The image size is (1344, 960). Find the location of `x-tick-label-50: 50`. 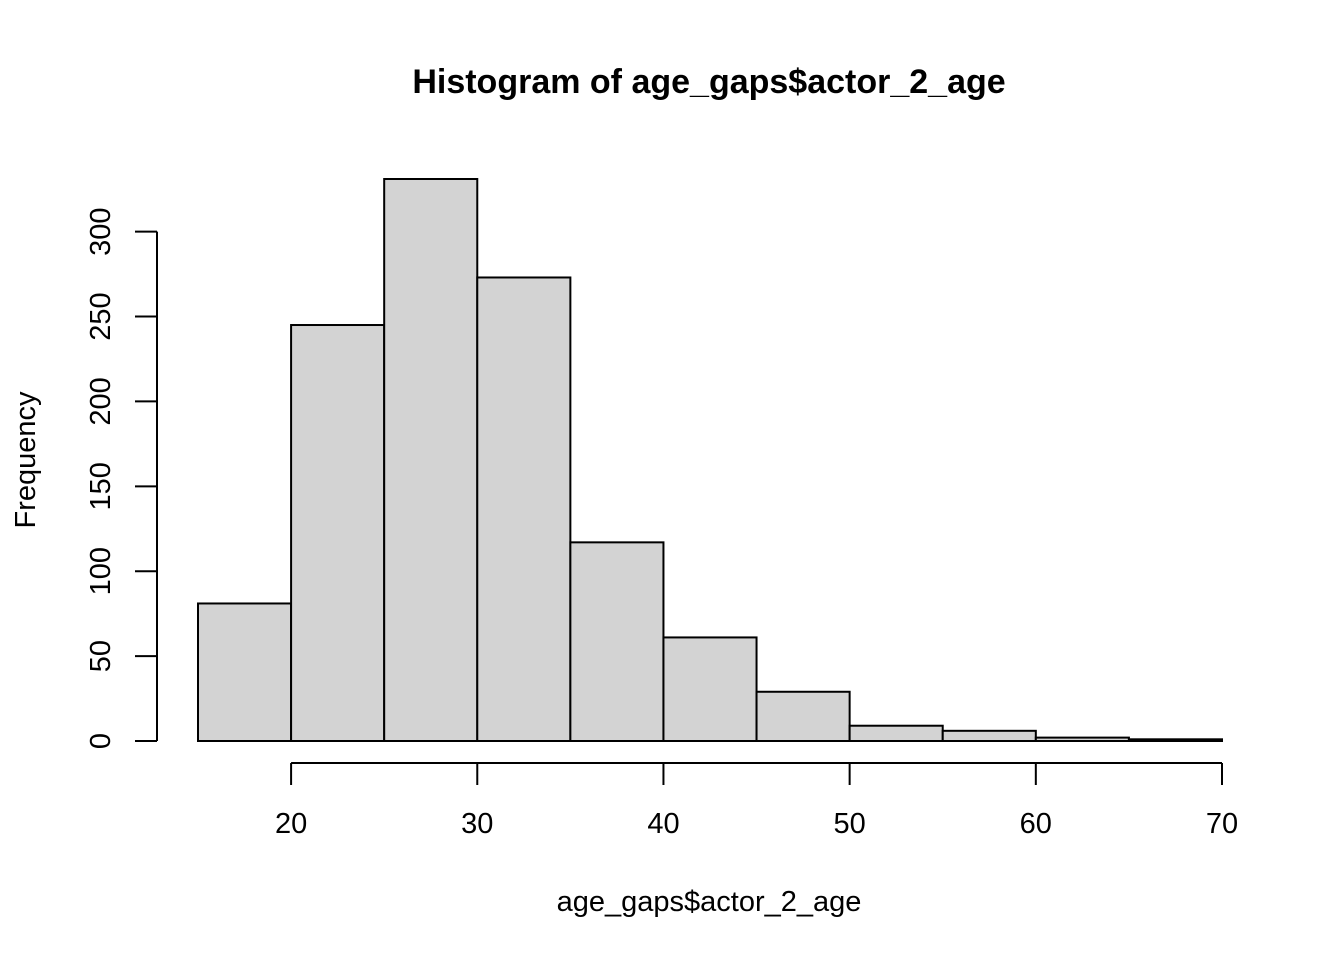

x-tick-label-50: 50 is located at coordinates (850, 824).